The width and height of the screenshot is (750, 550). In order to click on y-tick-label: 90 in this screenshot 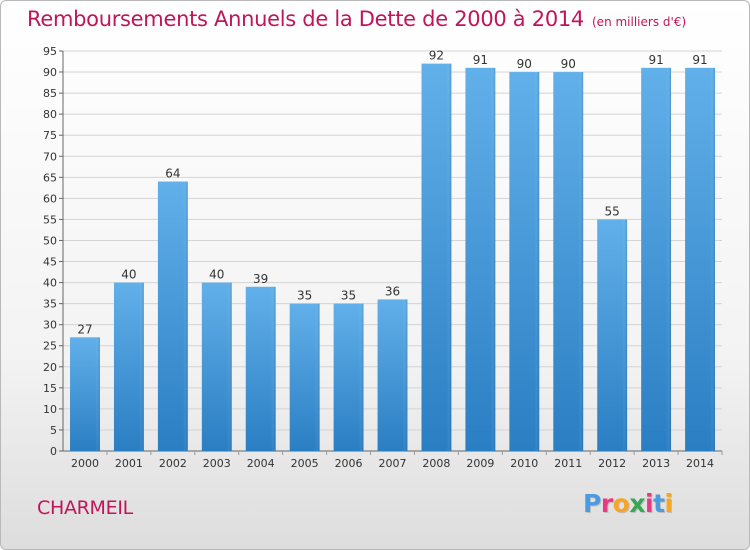, I will do `click(50, 72)`.